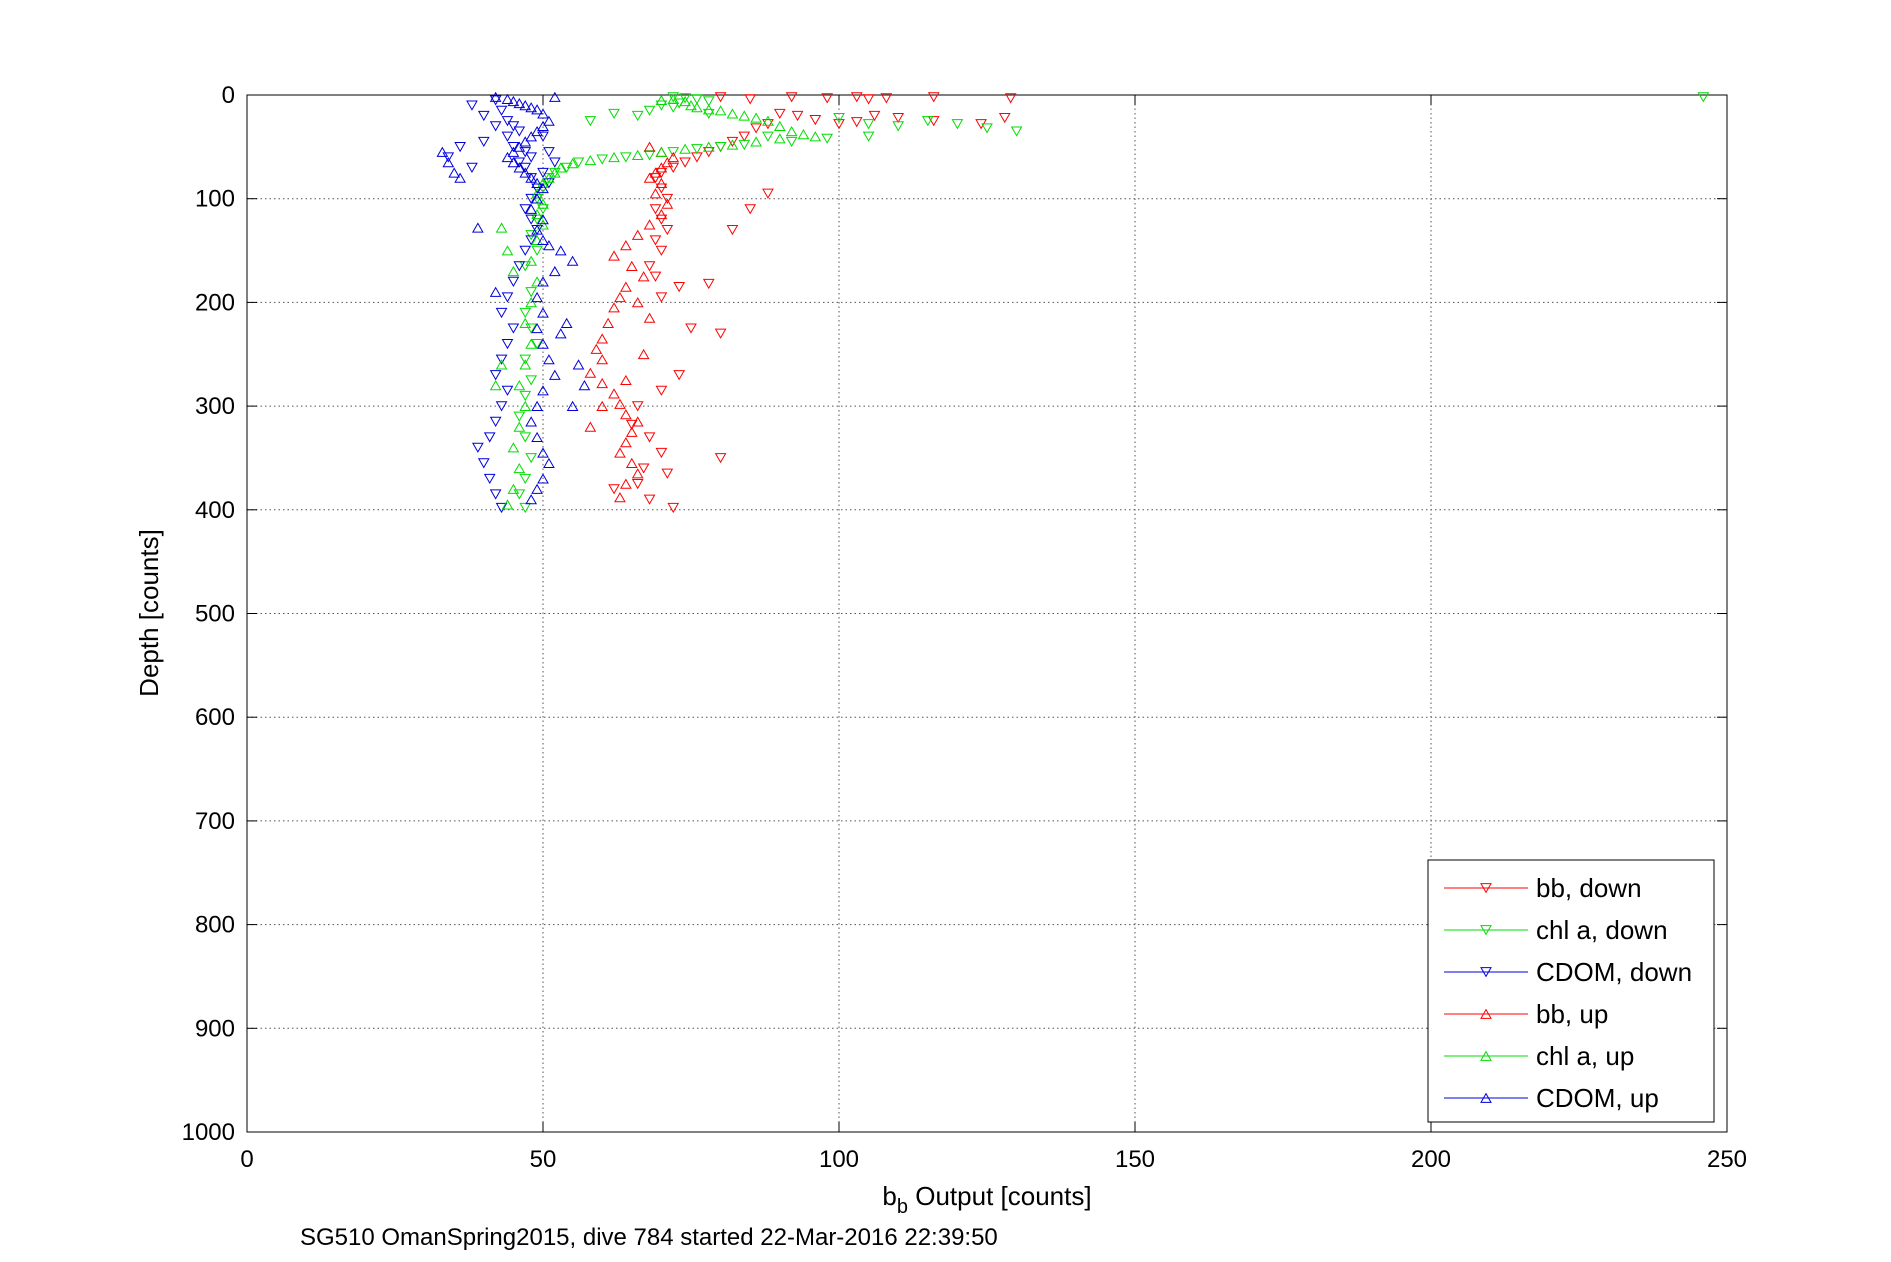 The width and height of the screenshot is (1891, 1262). Describe the element at coordinates (246, 1159) in the screenshot. I see `x-tick-label: 0` at that location.